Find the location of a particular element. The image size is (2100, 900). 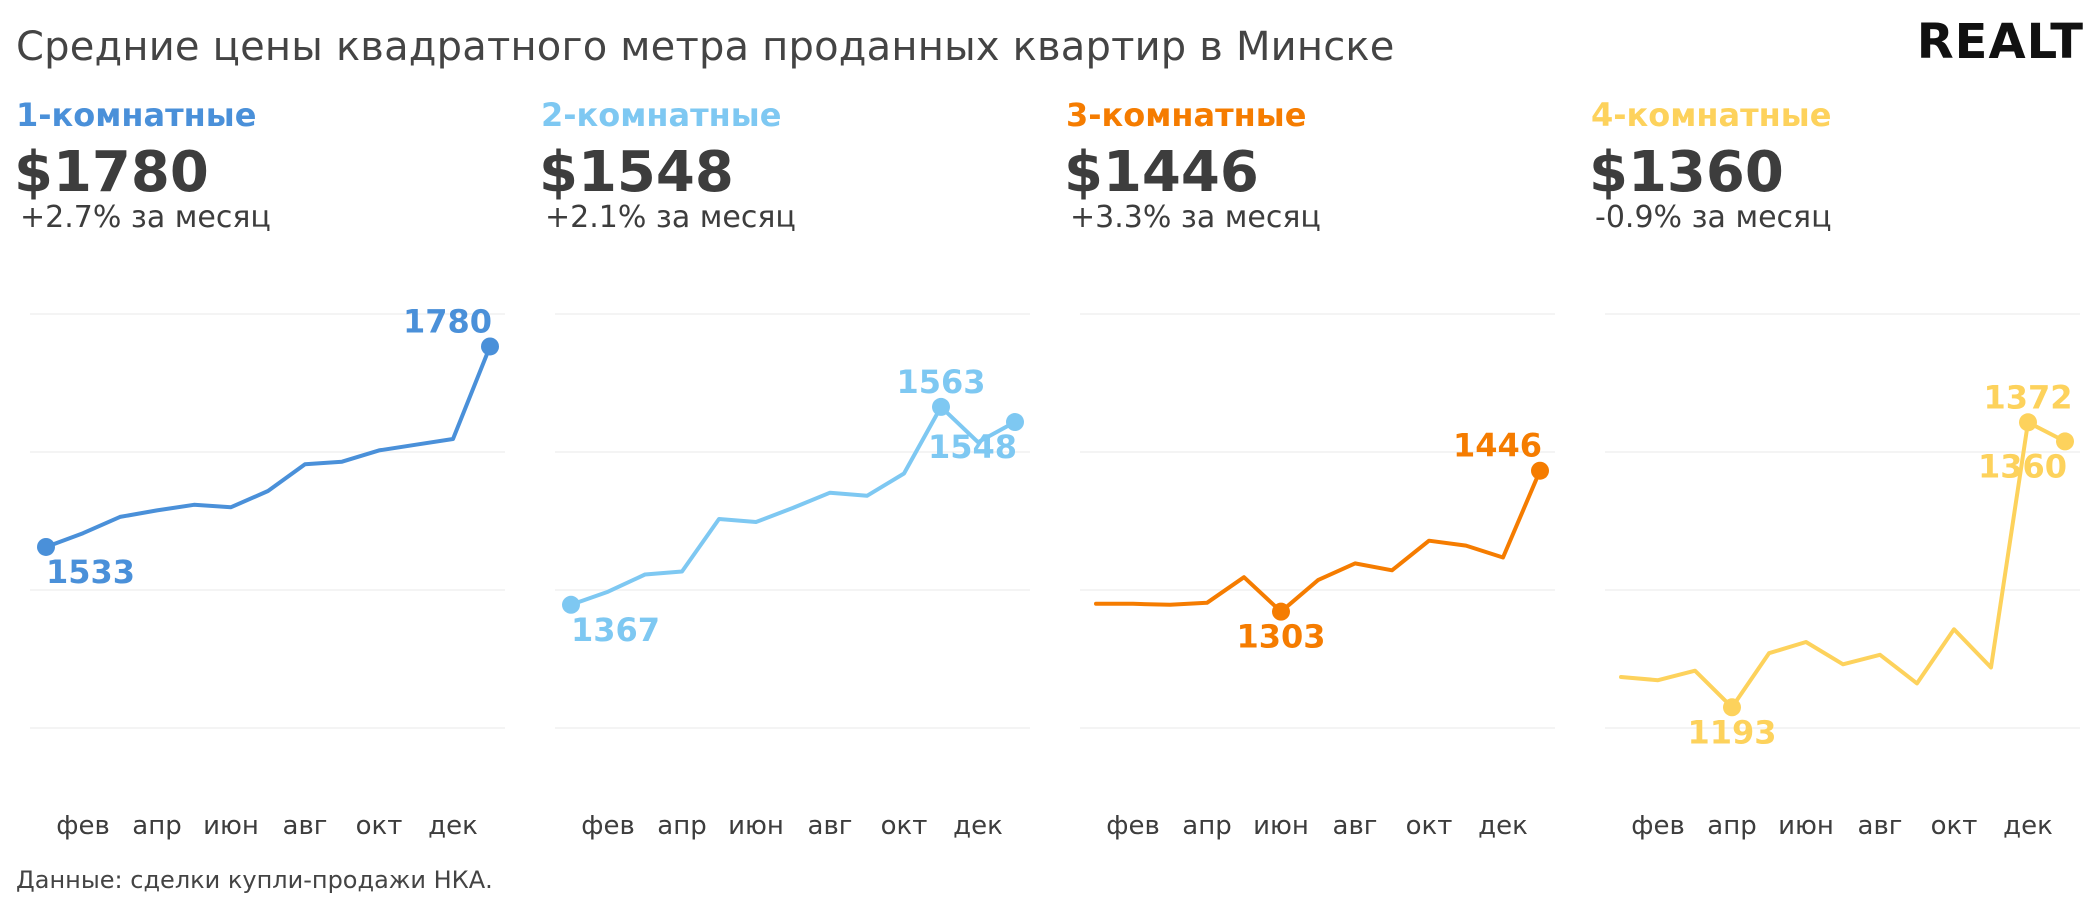

panel-title: 2-комнатные is located at coordinates (661, 115).